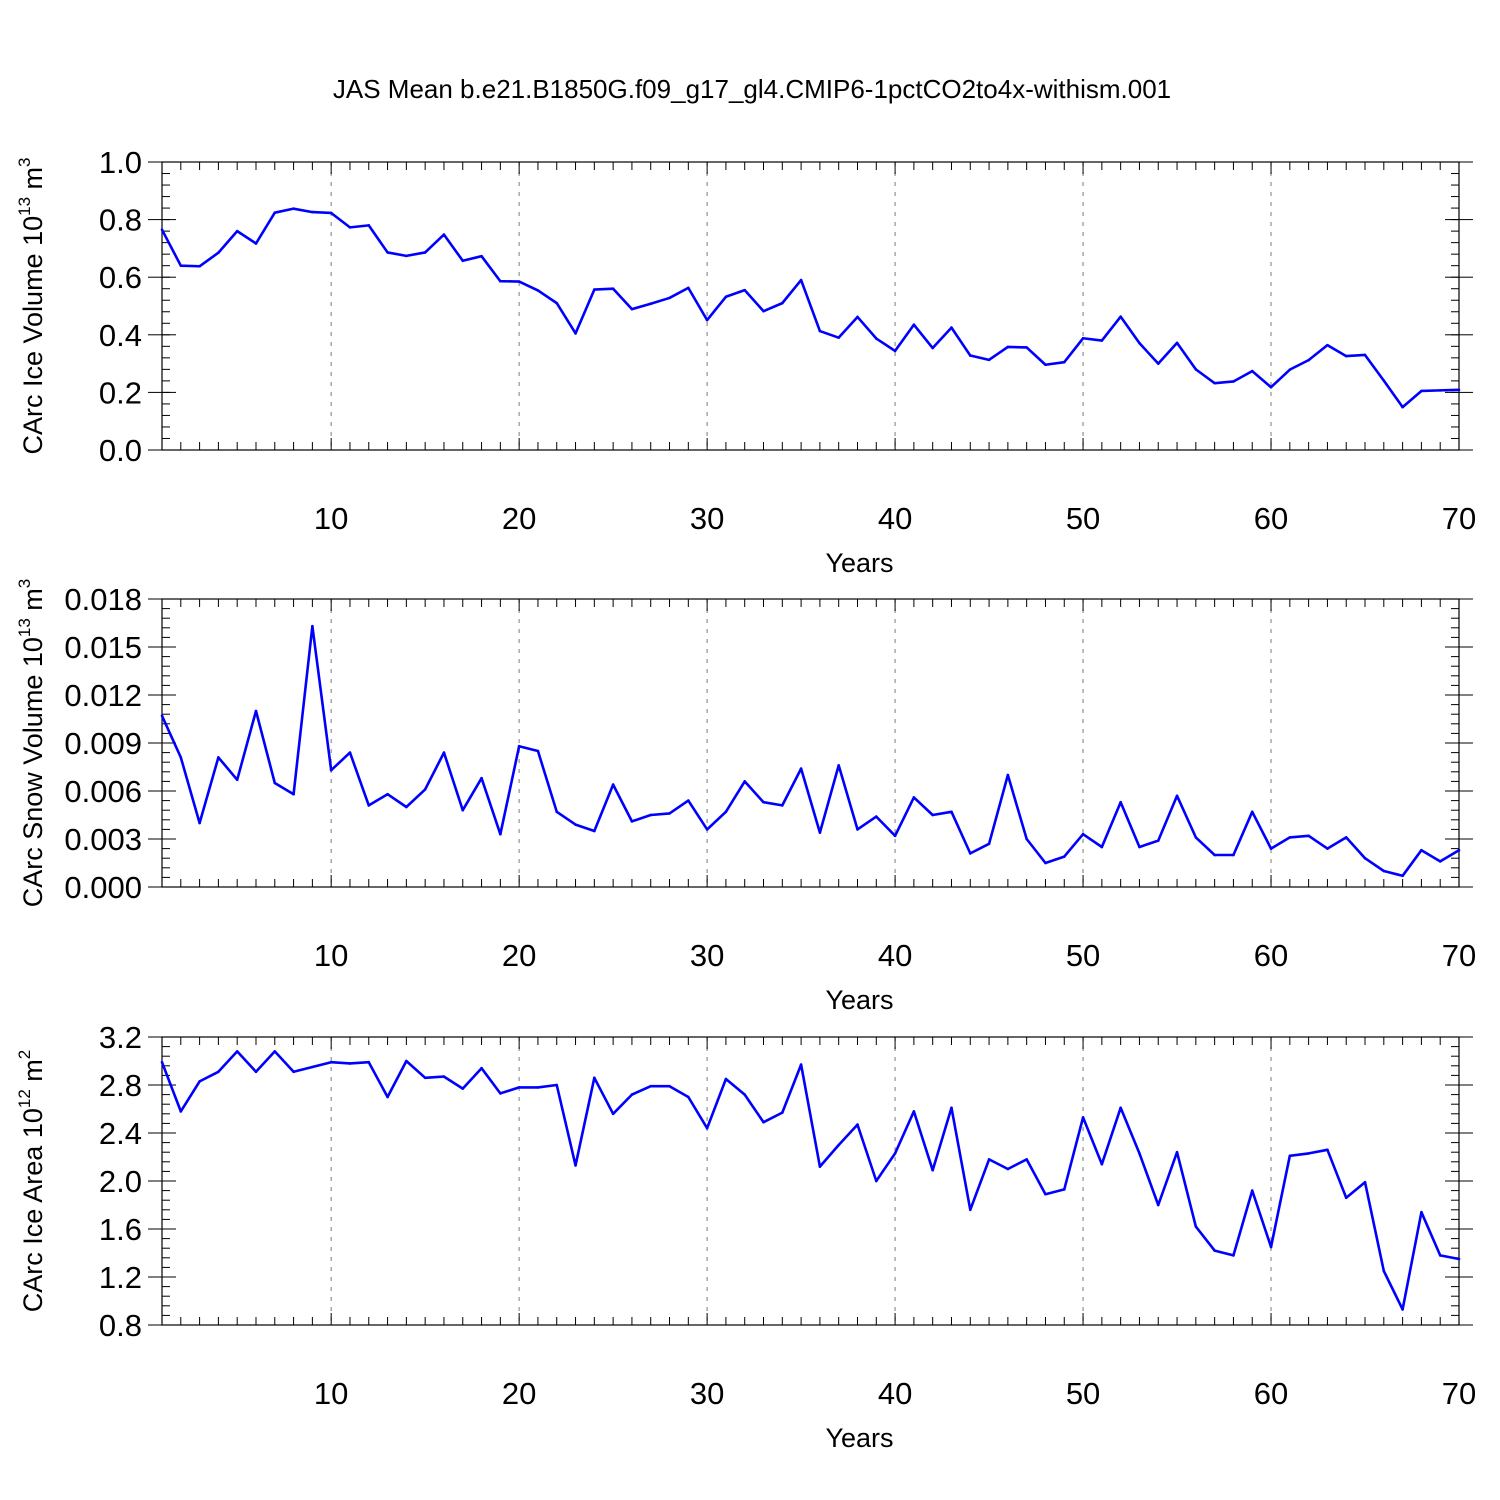 The height and width of the screenshot is (1500, 1500). I want to click on y-axis-title: CArc Snow Volume 1013 m3, so click(31, 743).